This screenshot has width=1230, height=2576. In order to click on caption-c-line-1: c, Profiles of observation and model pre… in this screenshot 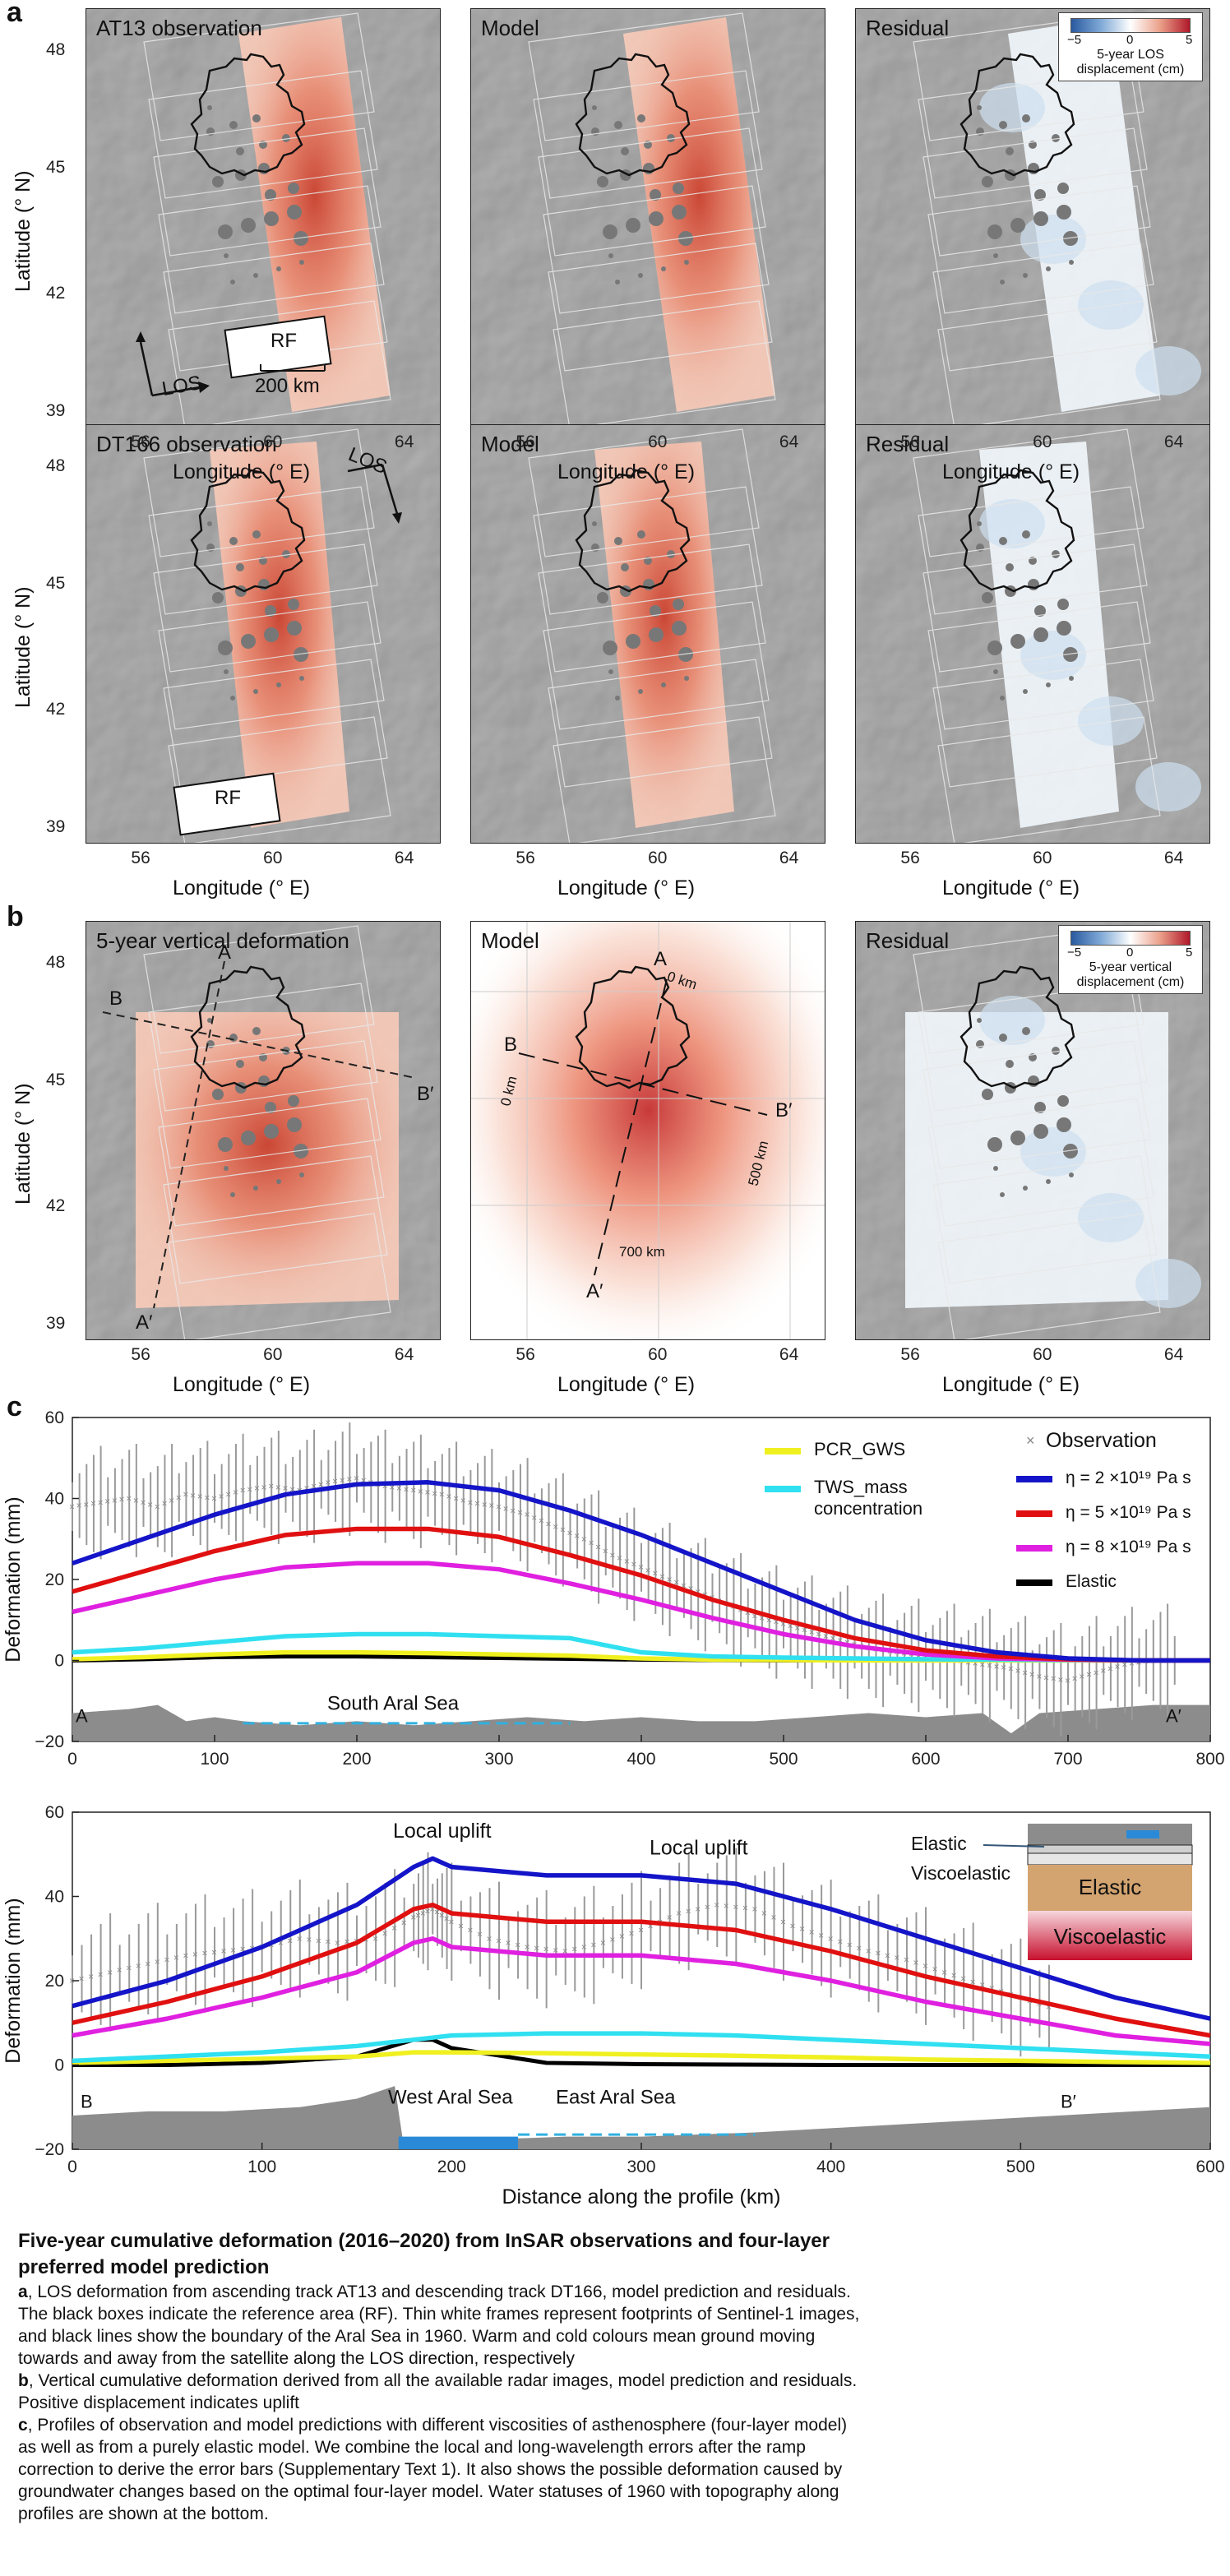, I will do `click(614, 2425)`.